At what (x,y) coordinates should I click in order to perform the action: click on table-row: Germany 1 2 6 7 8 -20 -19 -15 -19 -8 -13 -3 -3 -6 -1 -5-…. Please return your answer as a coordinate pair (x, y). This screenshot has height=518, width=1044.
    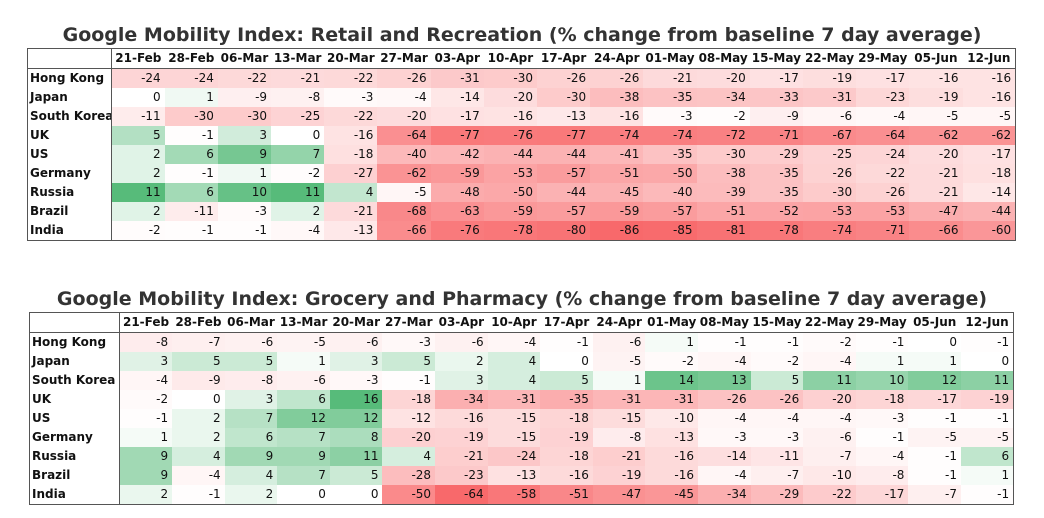
    Looking at the image, I should click on (522, 437).